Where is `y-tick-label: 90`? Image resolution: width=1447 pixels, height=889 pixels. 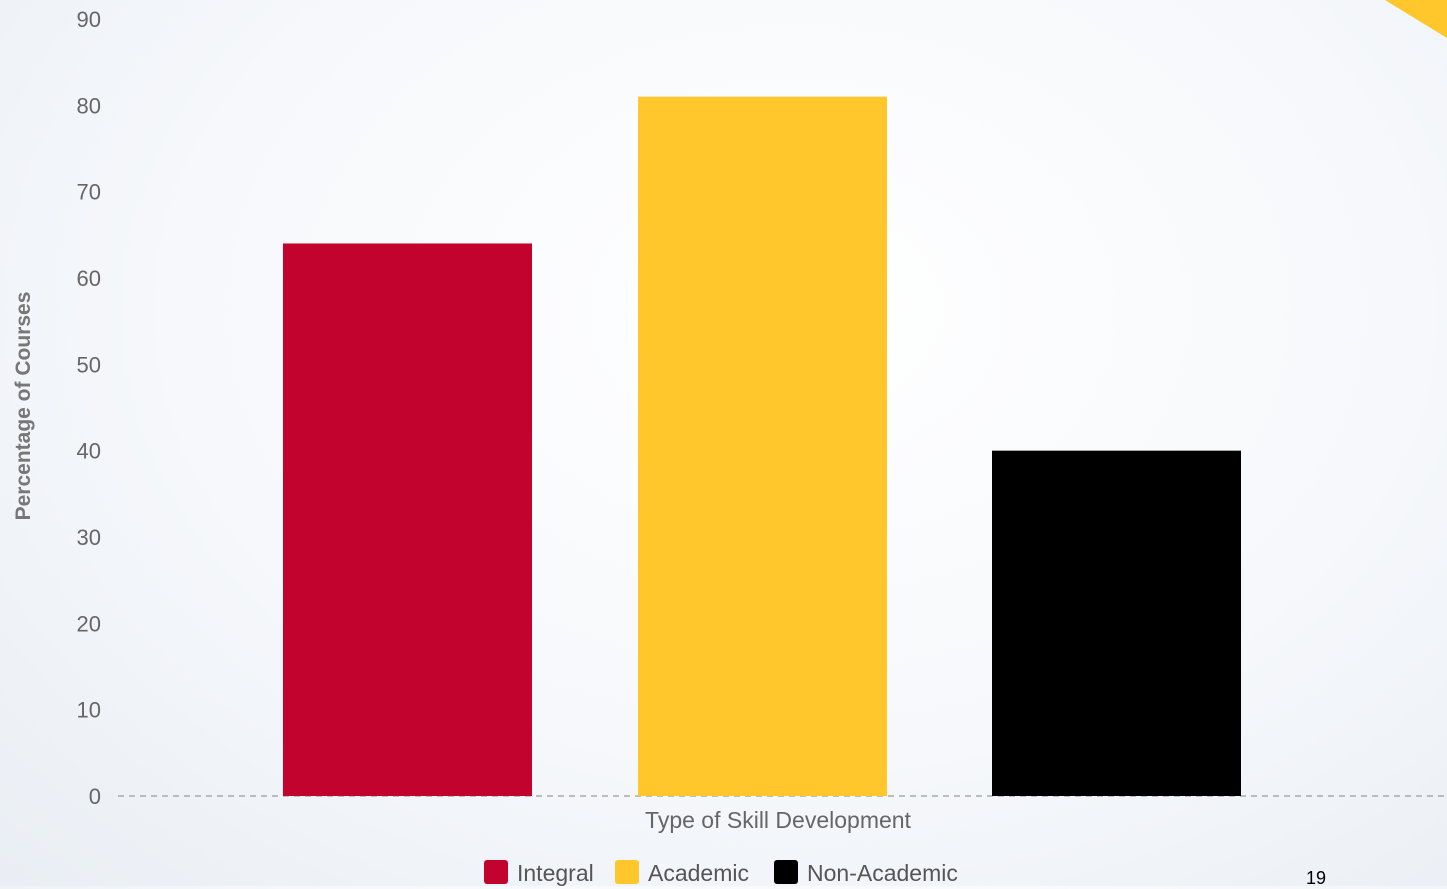 y-tick-label: 90 is located at coordinates (89, 19).